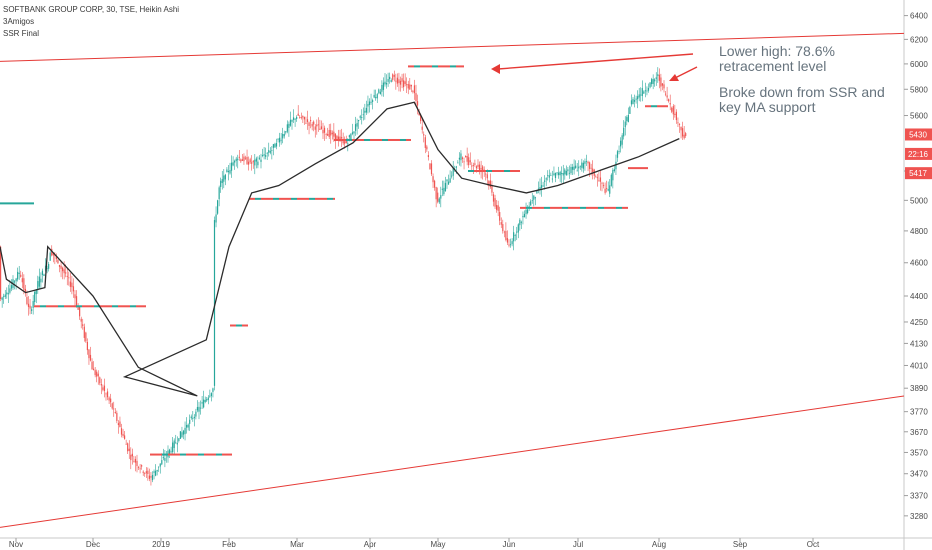  I want to click on indicator-ssr-final: SSR Final, so click(21, 33).